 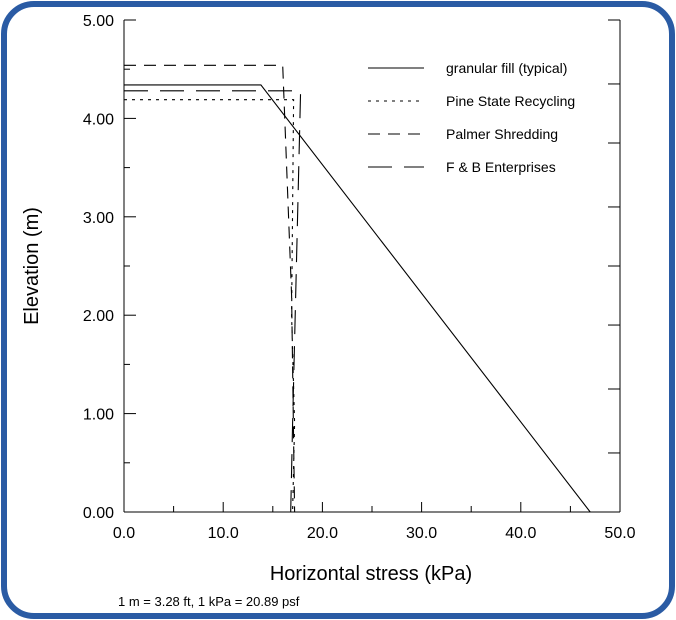 What do you see at coordinates (506, 68) in the screenshot?
I see `legend-label: granular fill (typical)` at bounding box center [506, 68].